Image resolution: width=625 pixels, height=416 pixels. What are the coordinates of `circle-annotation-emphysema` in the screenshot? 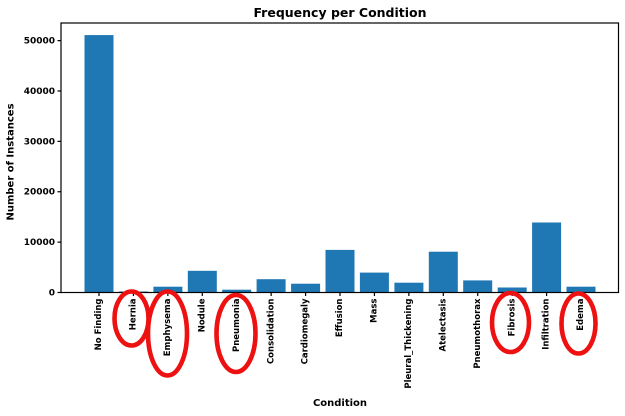 It's located at (167, 333).